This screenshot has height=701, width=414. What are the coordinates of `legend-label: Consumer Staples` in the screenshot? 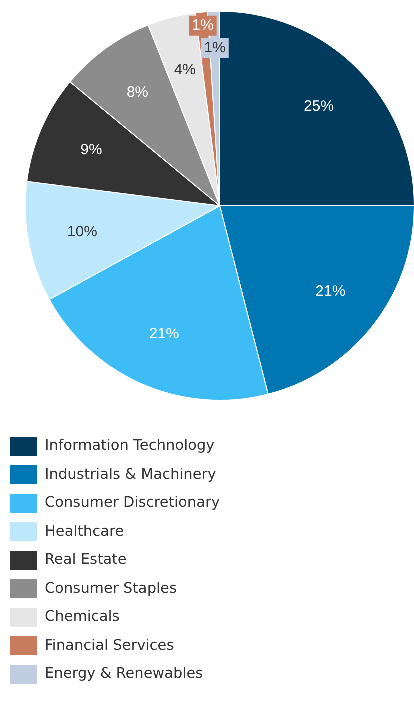 It's located at (111, 588).